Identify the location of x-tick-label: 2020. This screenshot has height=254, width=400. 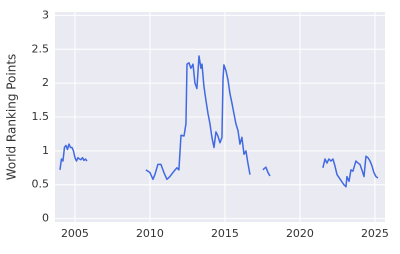
(300, 233).